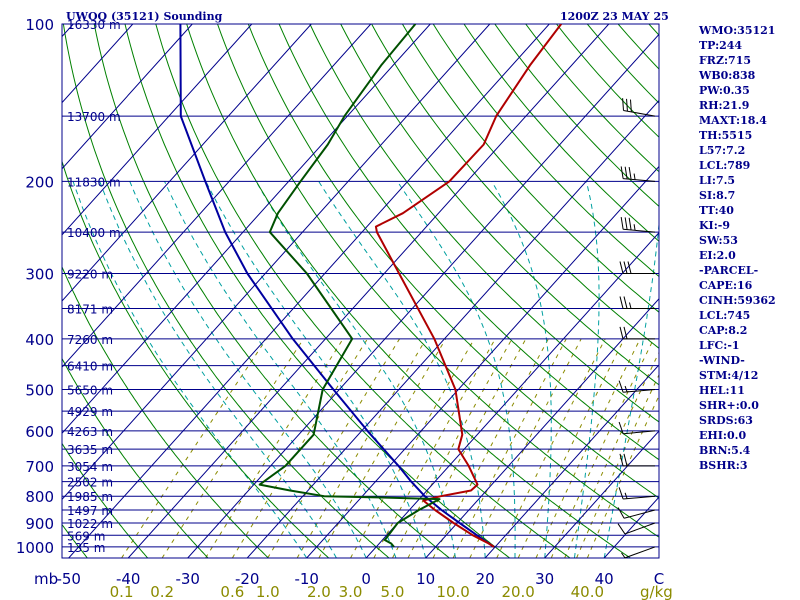 This screenshot has height=600, width=800. I want to click on dry-adiabat, so click(105, 500).